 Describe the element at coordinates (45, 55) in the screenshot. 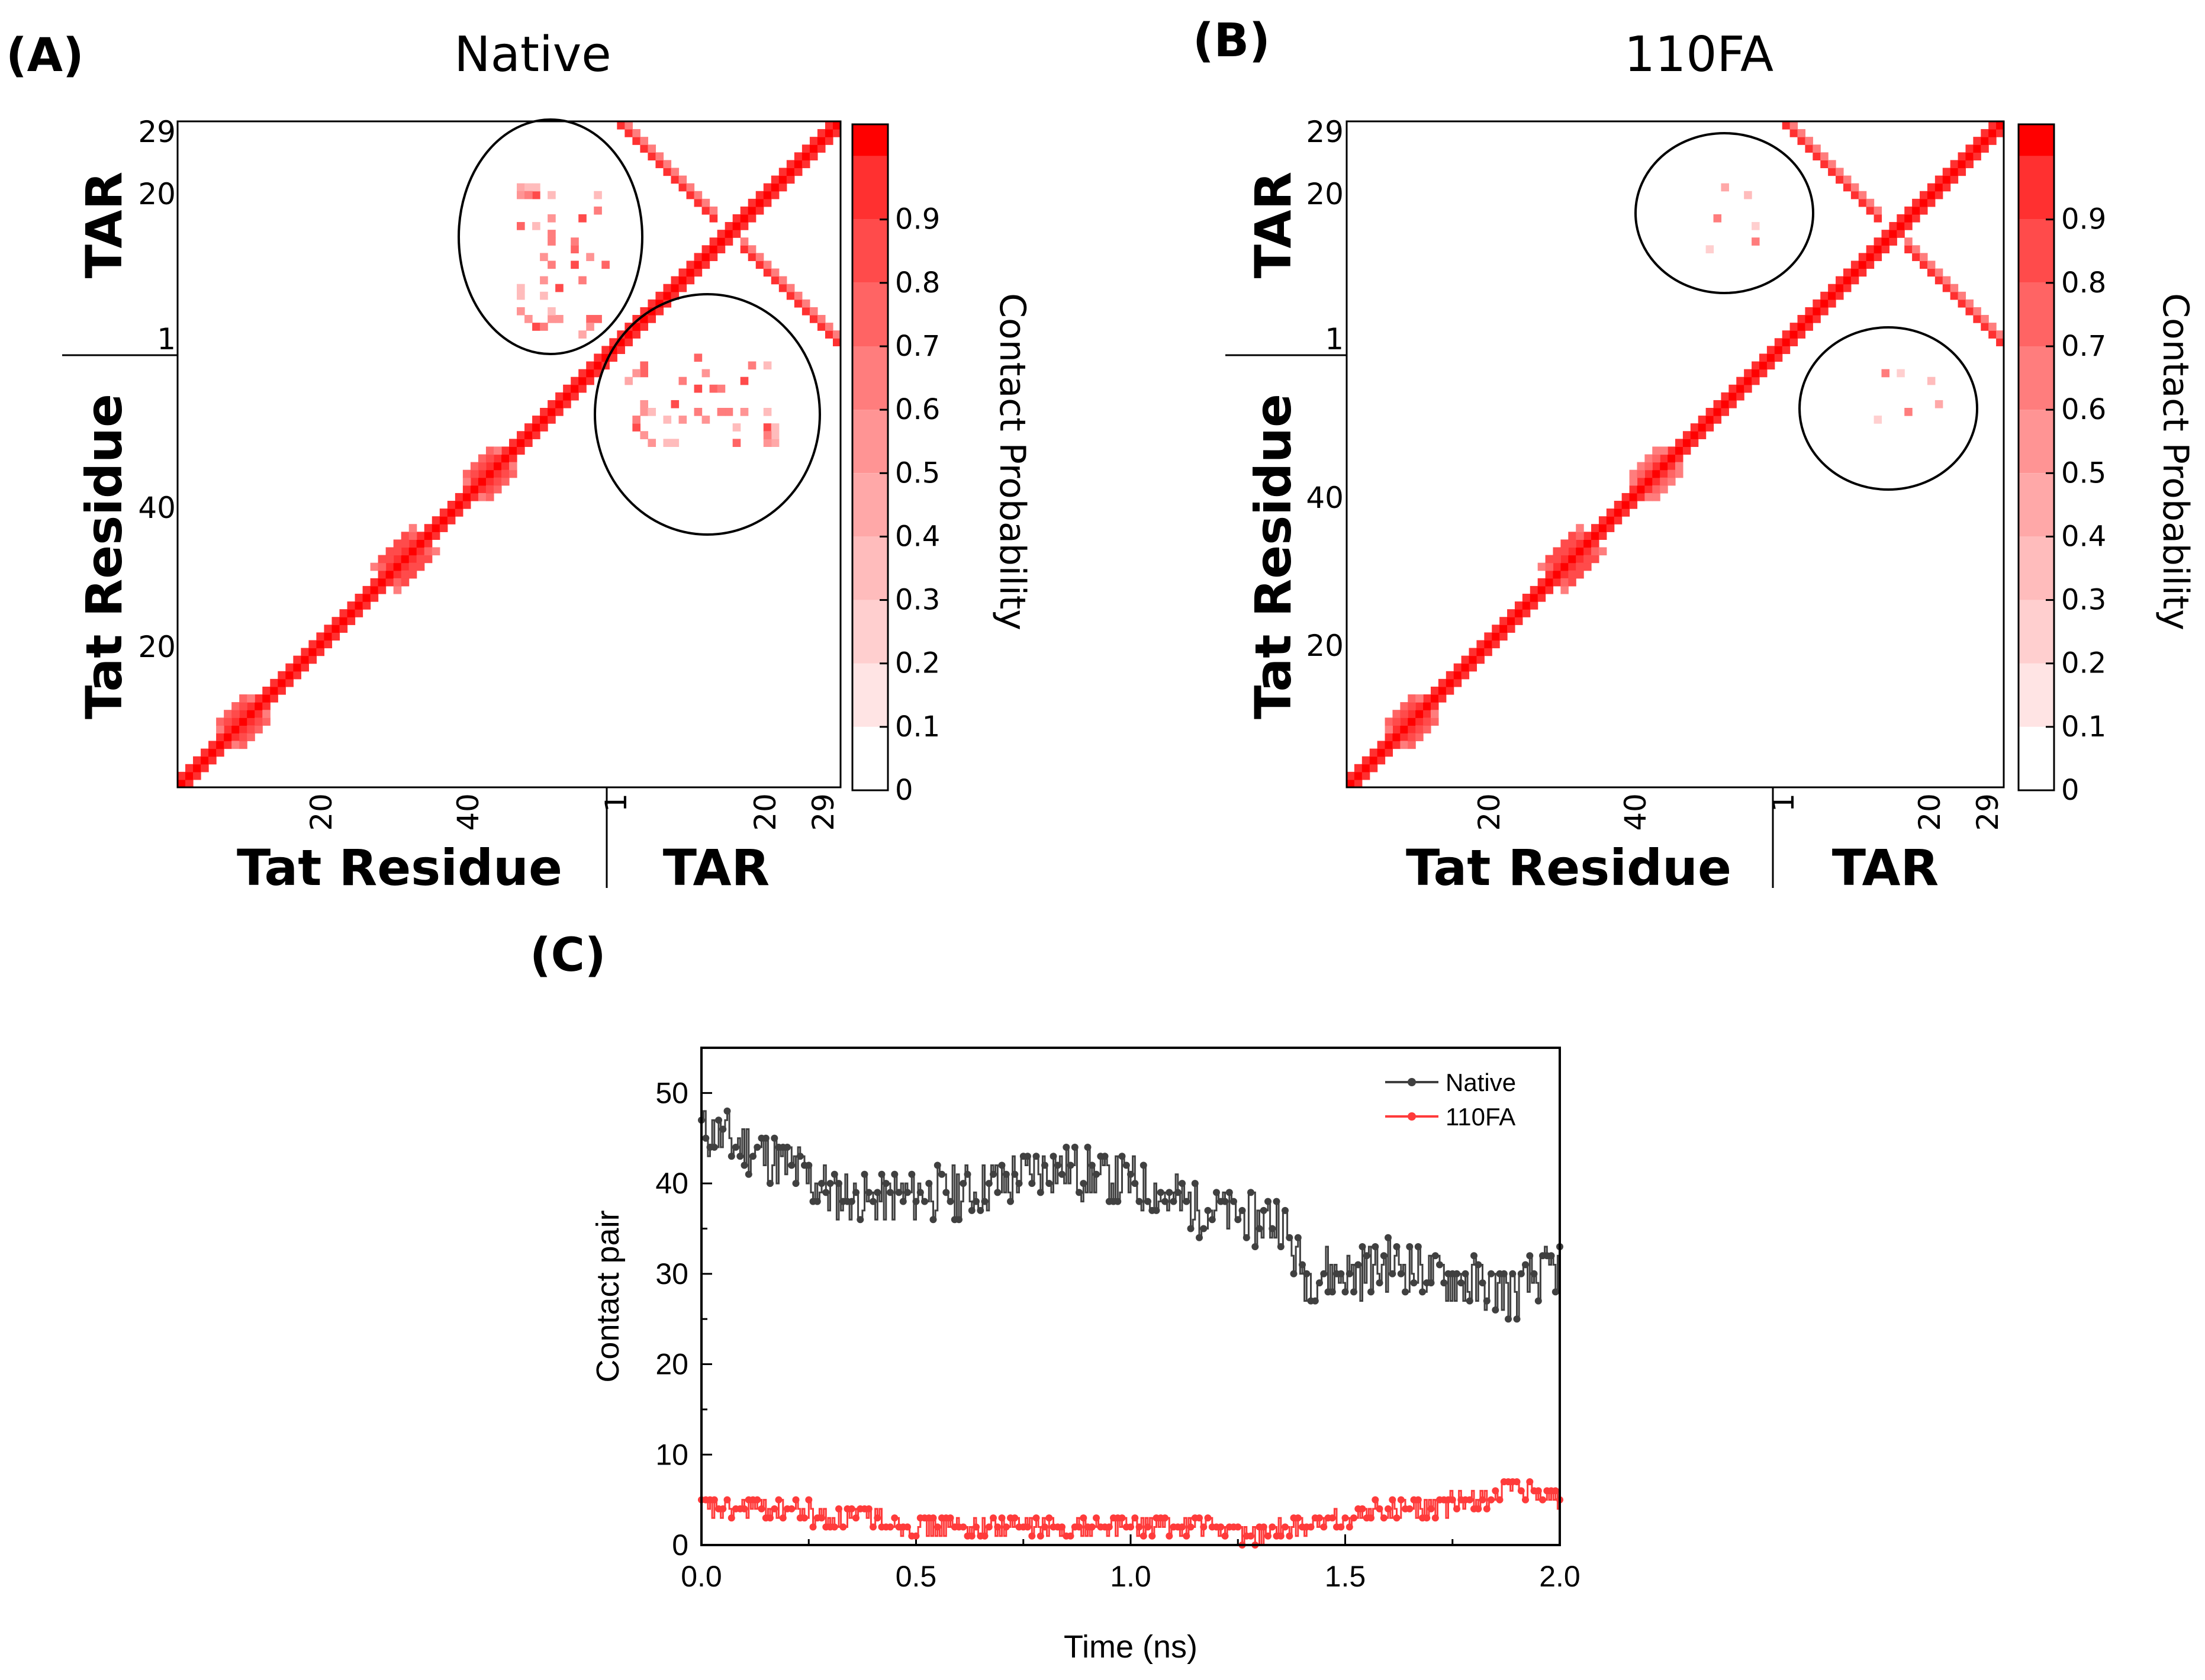

I see `panel-a-label: (A)` at that location.